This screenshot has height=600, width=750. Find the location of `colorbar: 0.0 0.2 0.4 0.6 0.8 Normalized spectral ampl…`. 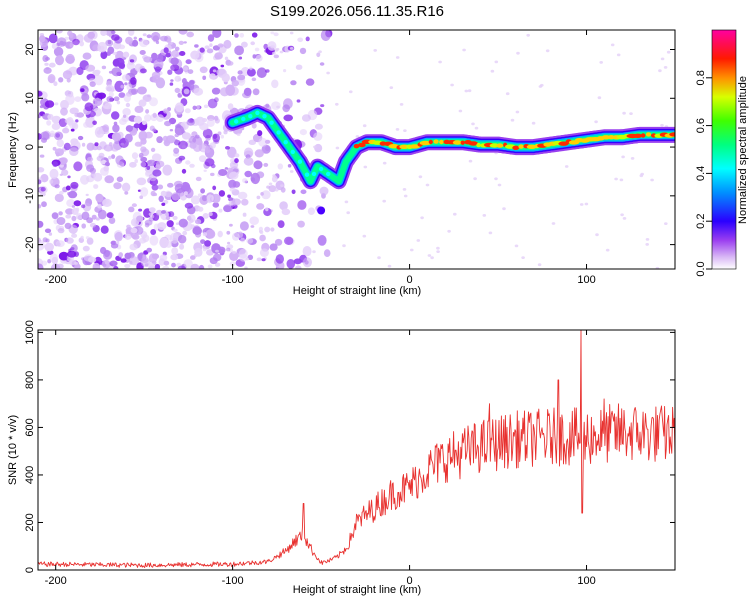

colorbar: 0.0 0.2 0.4 0.6 0.8 Normalized spectral ampl… is located at coordinates (722, 153).